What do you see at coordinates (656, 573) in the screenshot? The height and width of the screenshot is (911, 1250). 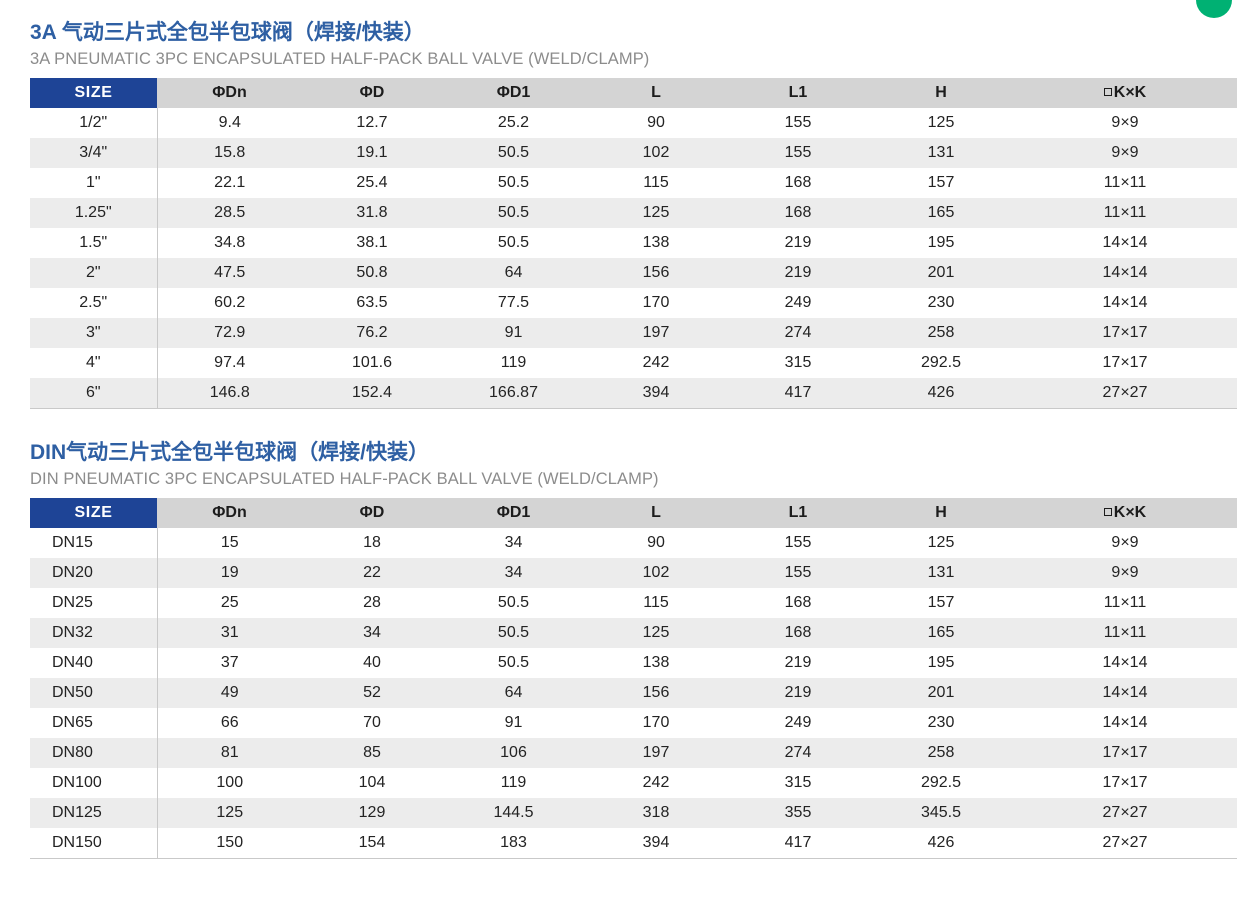 I see `cell-value: 102` at bounding box center [656, 573].